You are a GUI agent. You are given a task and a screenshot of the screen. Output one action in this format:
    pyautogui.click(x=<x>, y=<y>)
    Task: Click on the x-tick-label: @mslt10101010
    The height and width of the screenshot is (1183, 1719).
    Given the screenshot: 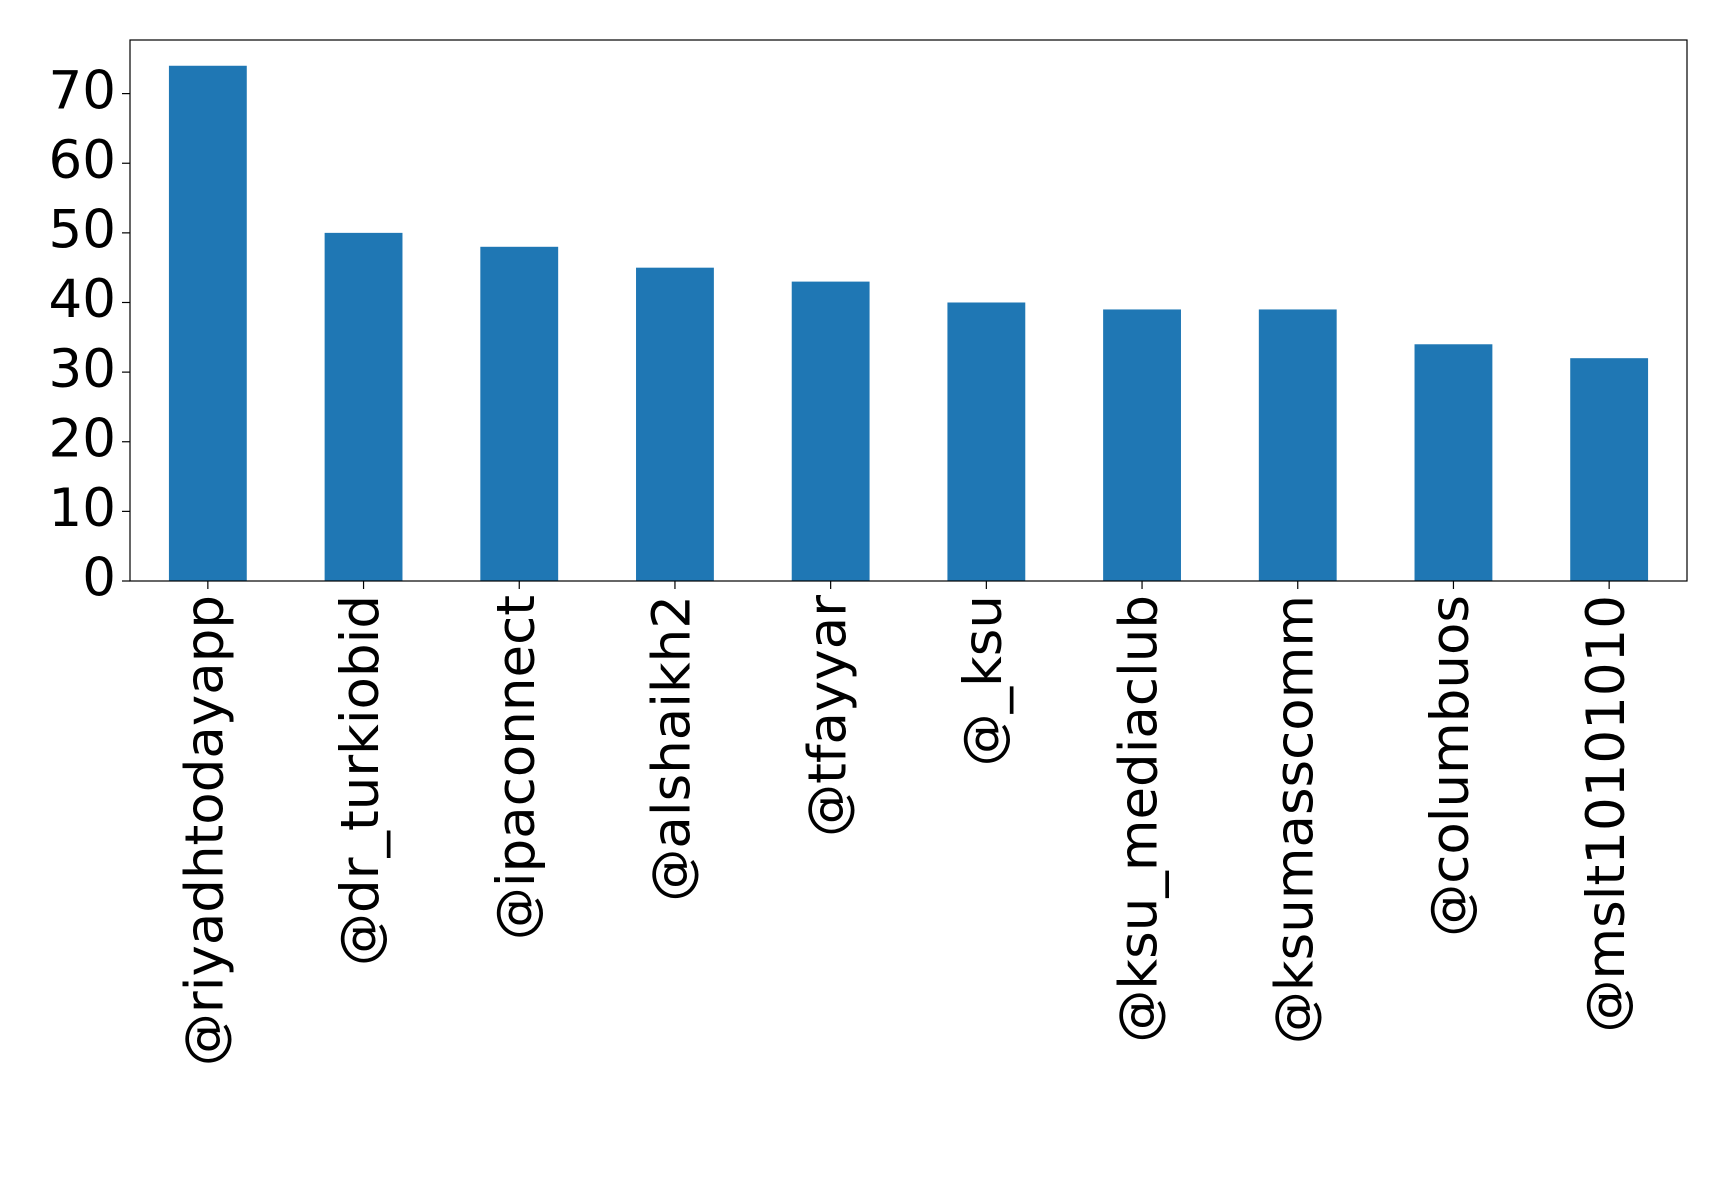 What is the action you would take?
    pyautogui.click(x=1606, y=814)
    